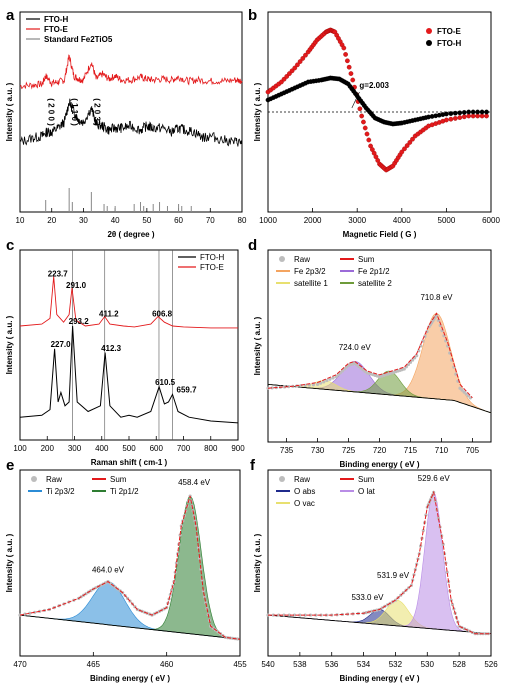  I want to click on x-tick-label: 540, so click(268, 664).